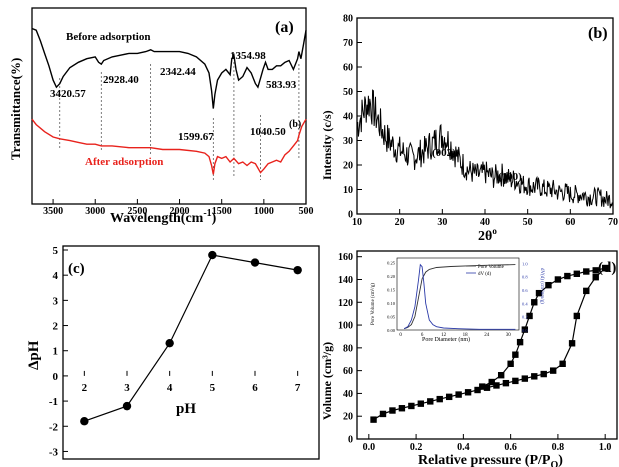 Image resolution: width=619 pixels, height=467 pixels. Describe the element at coordinates (558, 447) in the screenshot. I see `d-x-tick-label: 0.8` at that location.